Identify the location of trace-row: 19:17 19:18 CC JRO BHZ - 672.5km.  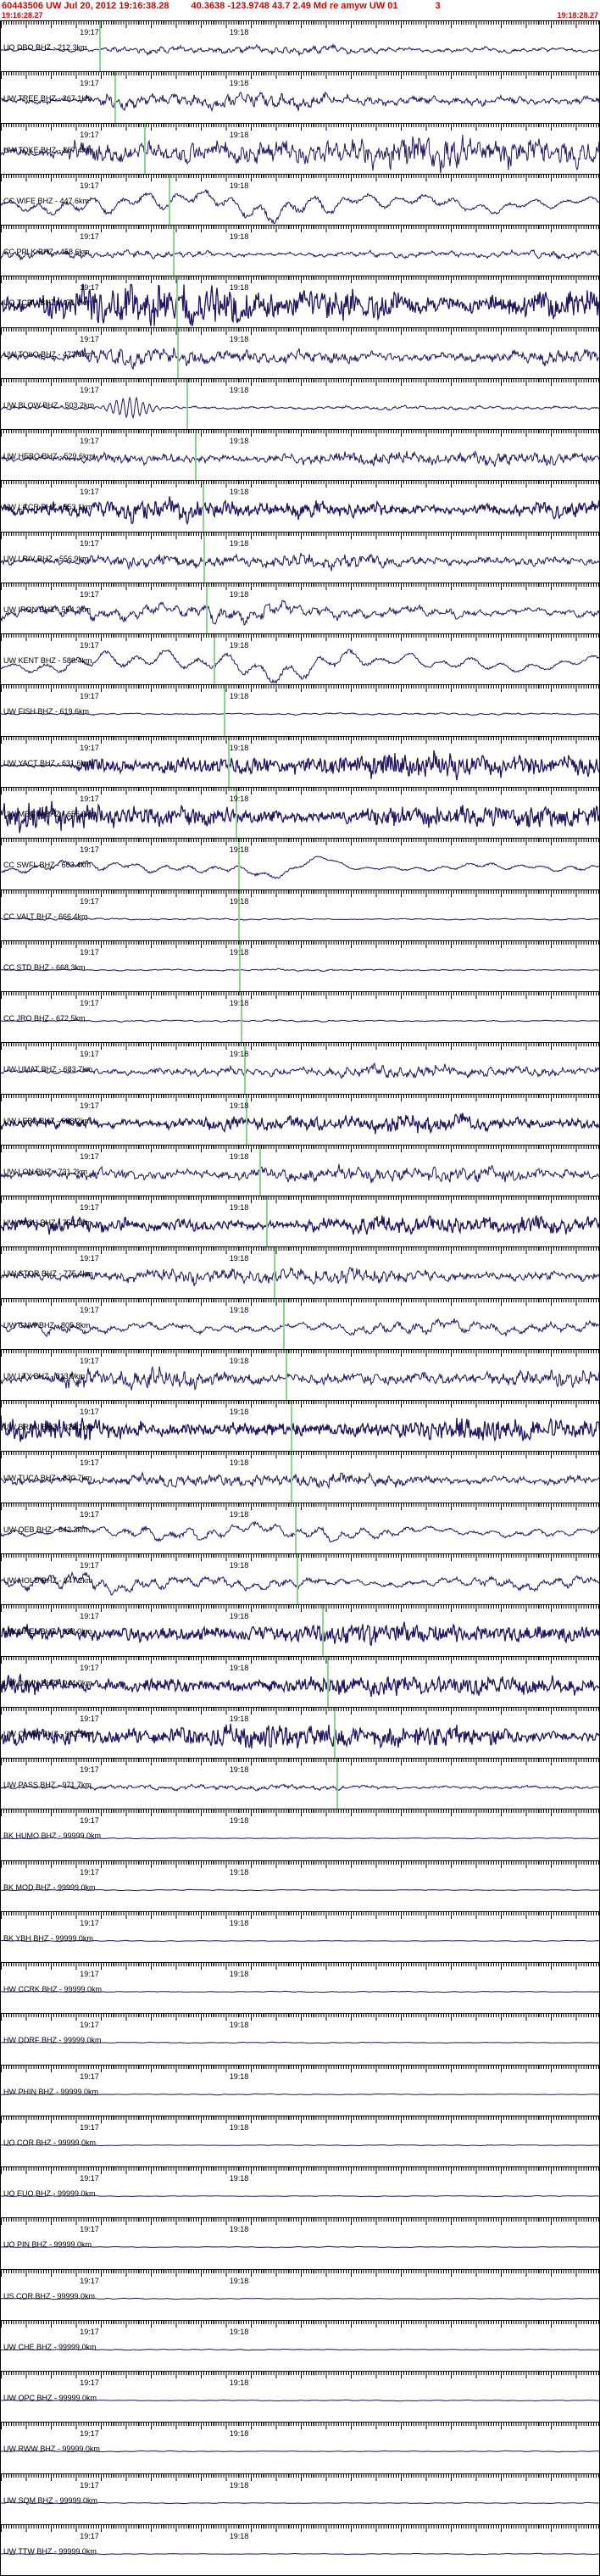
(300, 1017).